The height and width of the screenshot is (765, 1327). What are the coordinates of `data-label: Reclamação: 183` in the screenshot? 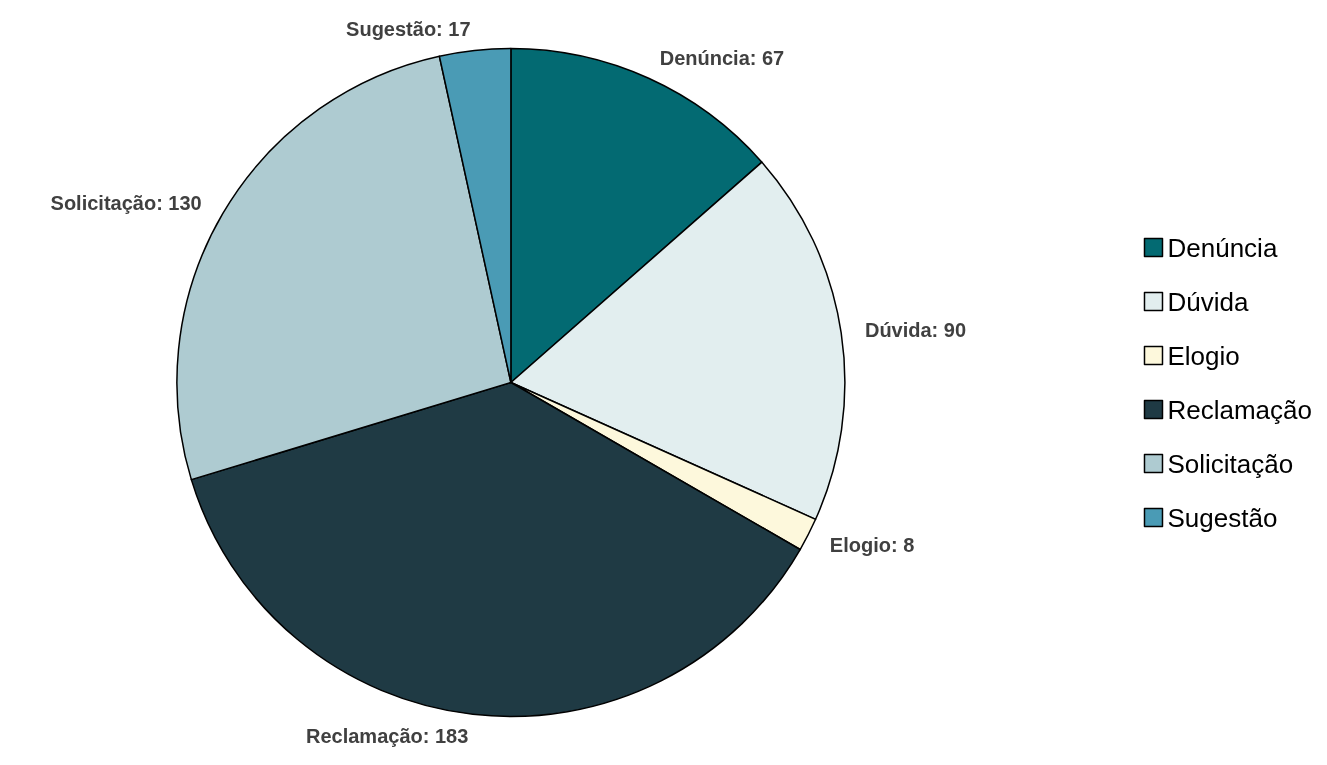 It's located at (387, 736).